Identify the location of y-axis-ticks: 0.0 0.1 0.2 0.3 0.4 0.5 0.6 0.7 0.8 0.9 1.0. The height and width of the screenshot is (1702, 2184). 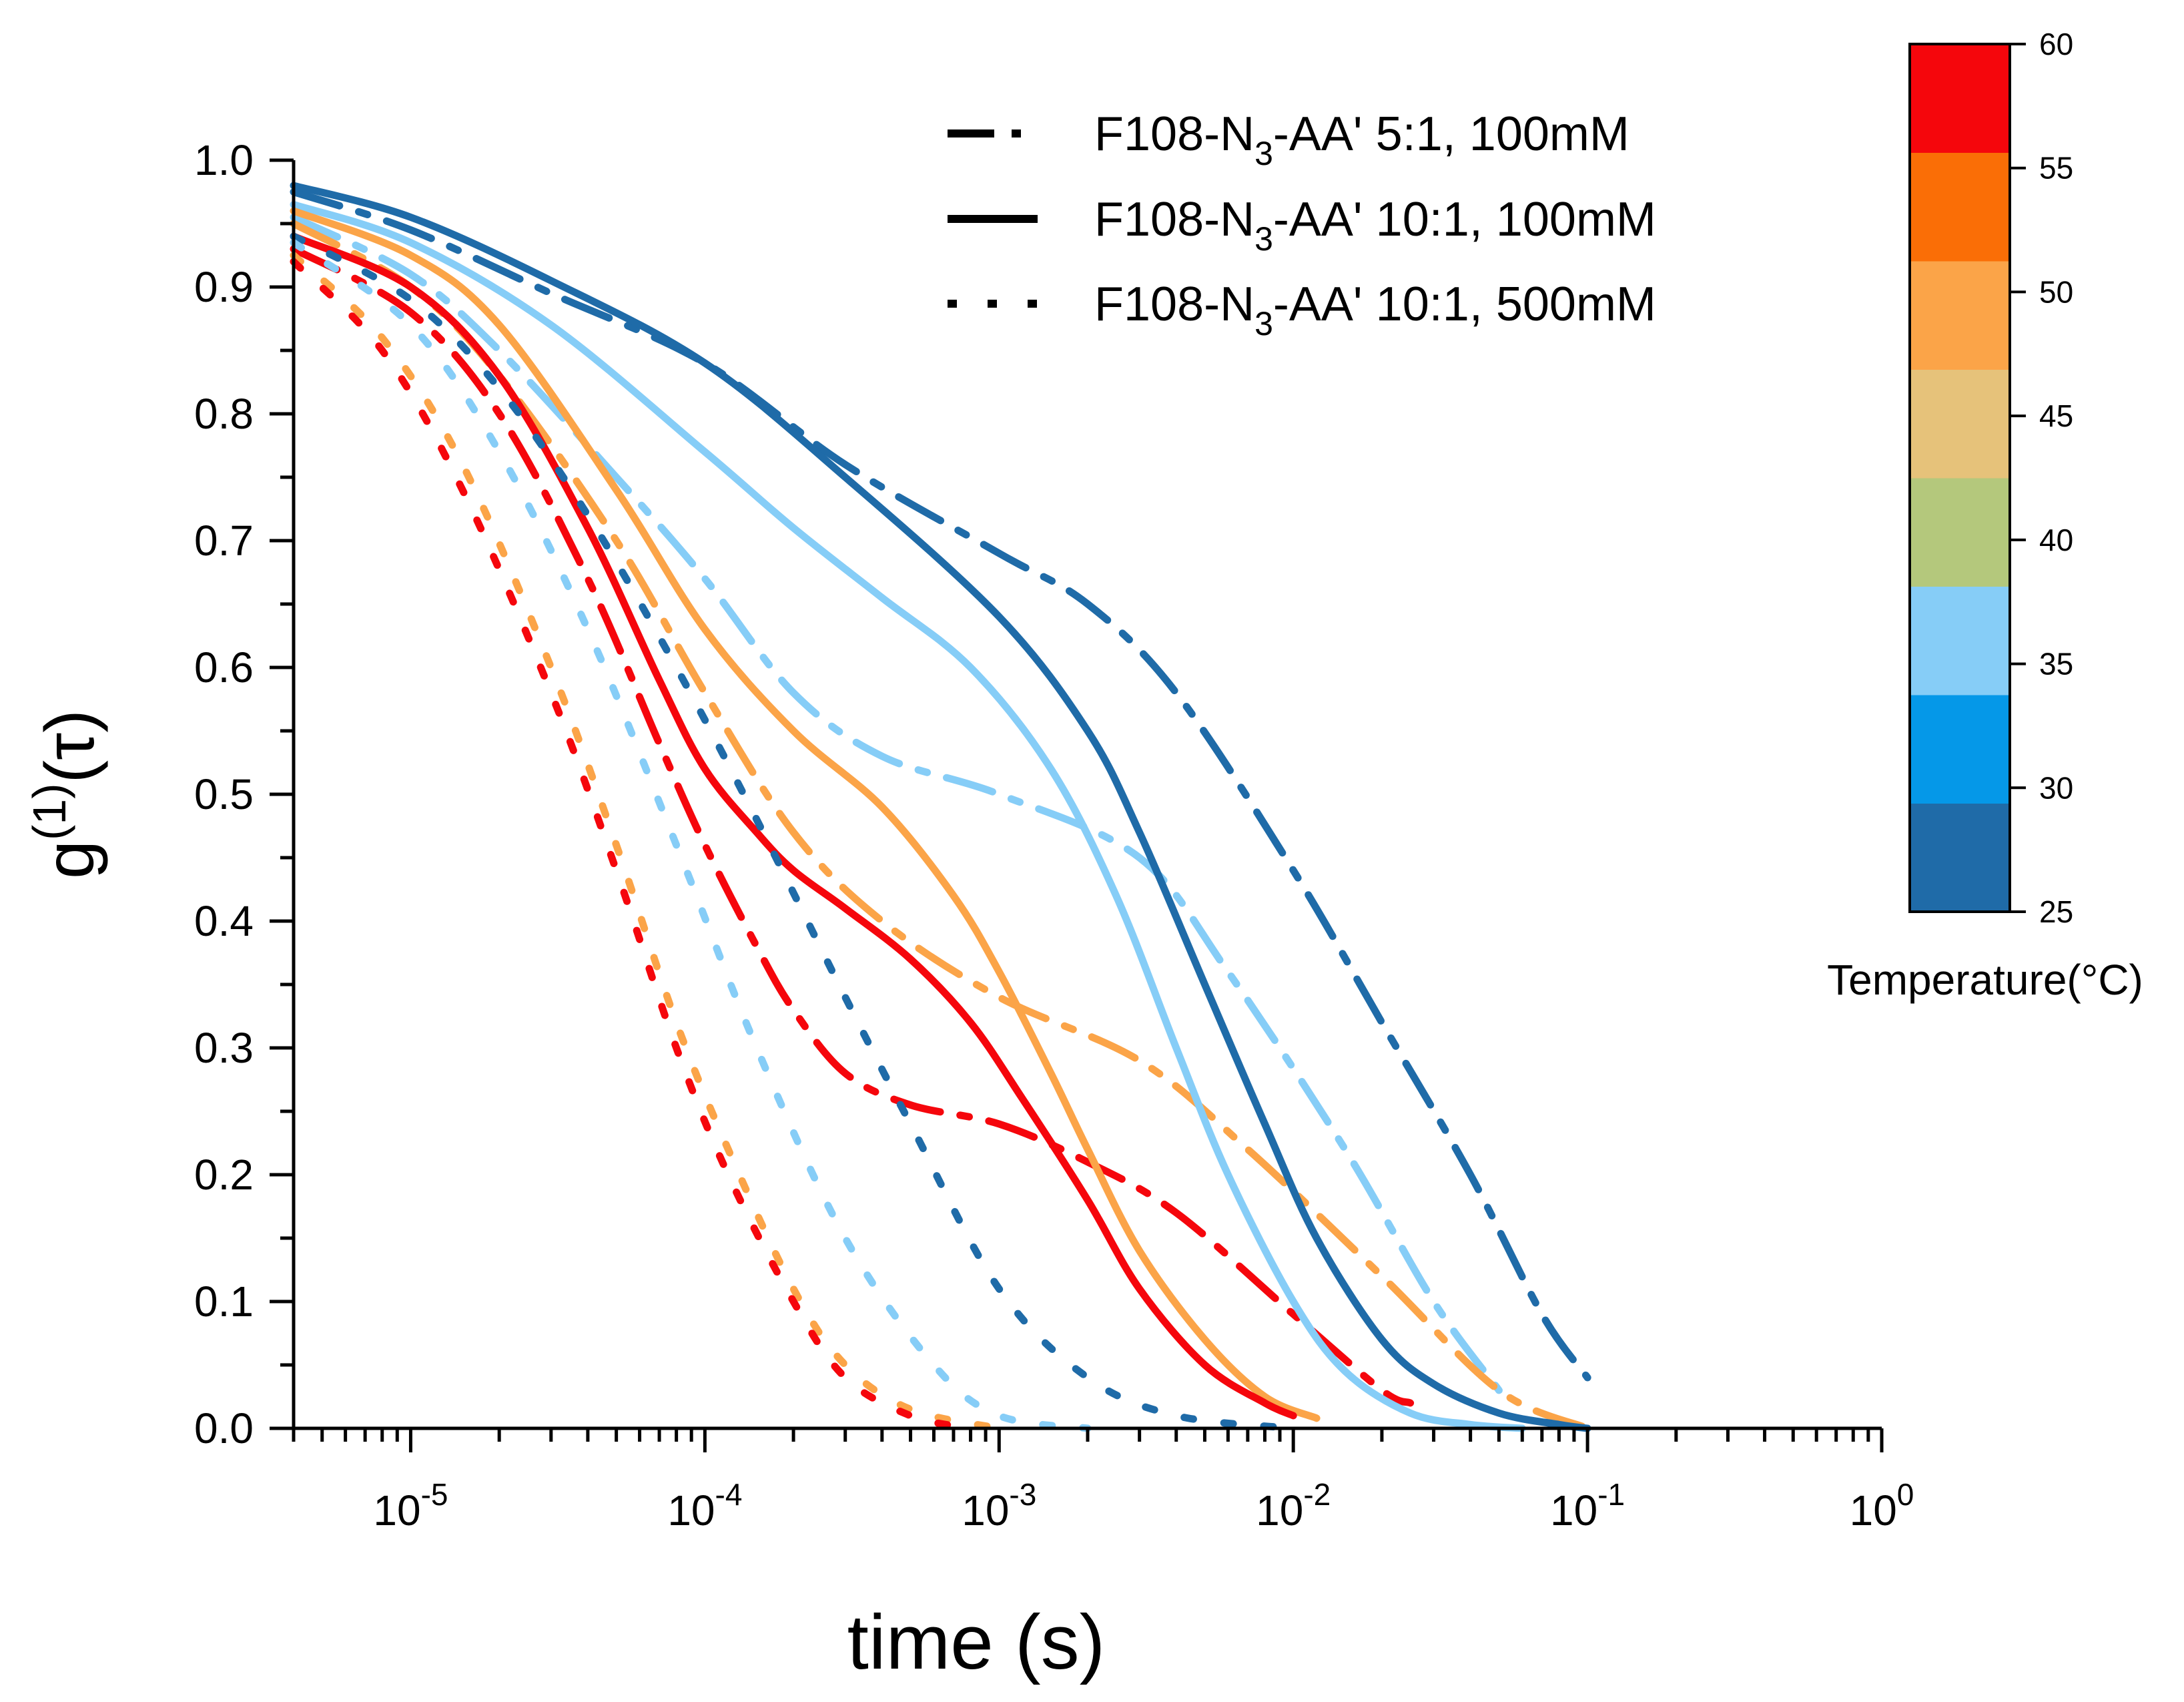
(244, 794).